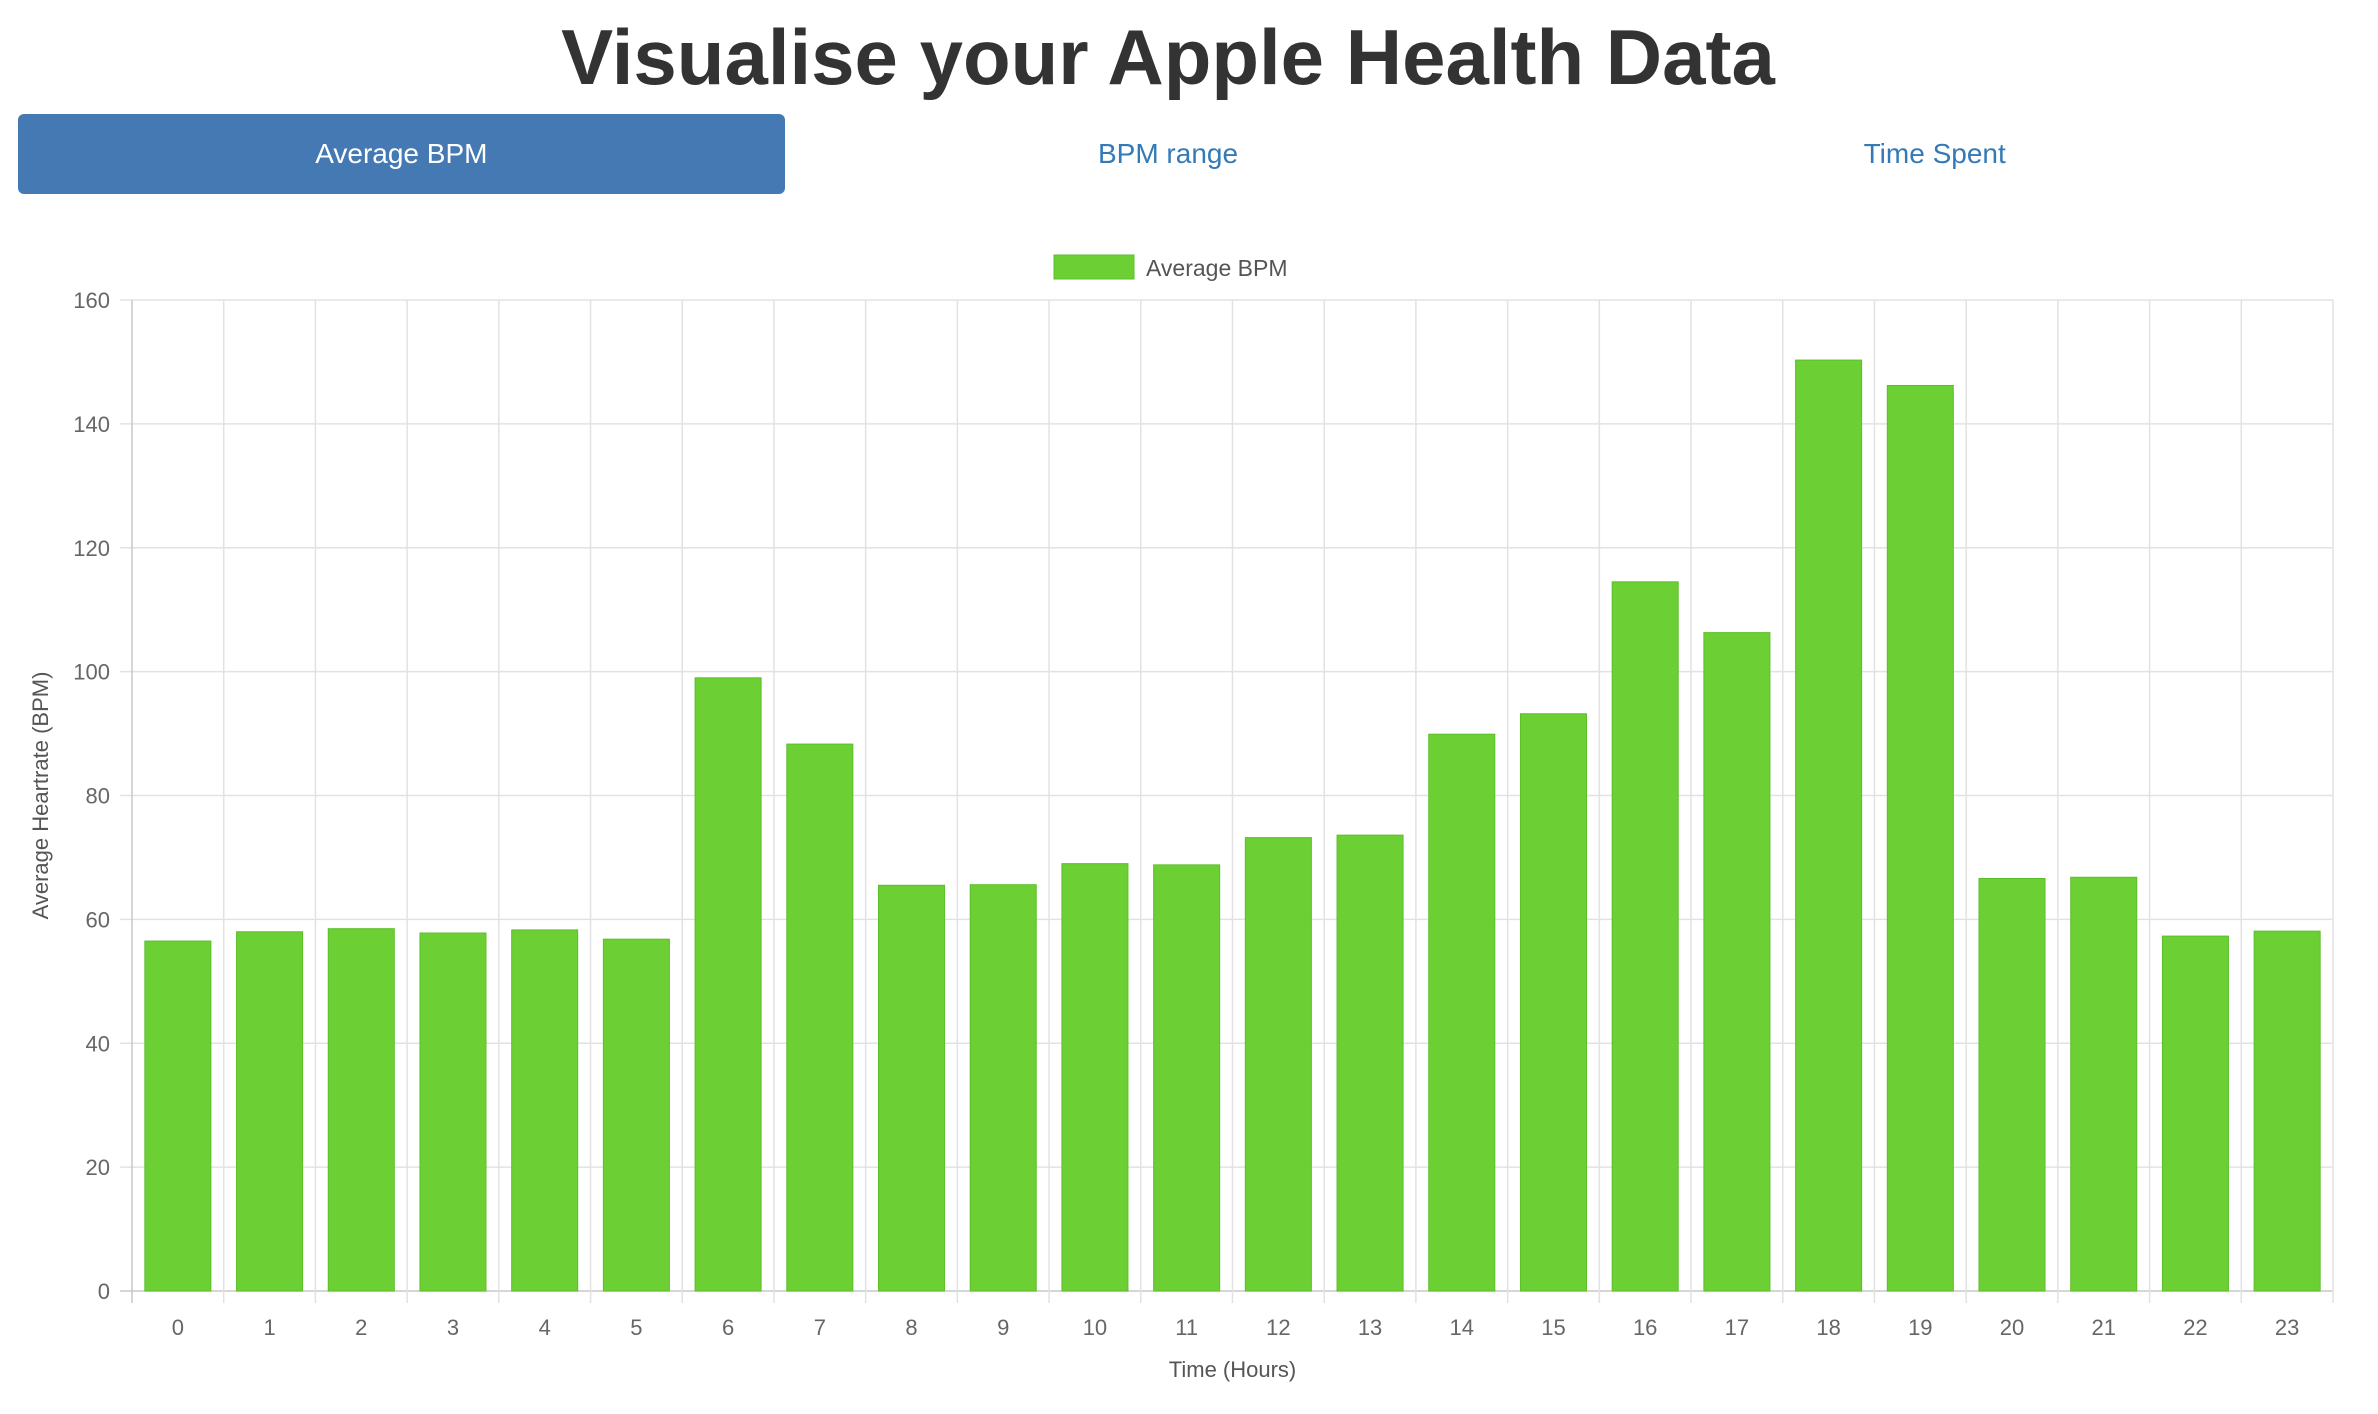  What do you see at coordinates (1553, 1327) in the screenshot?
I see `x-tick-label: 15` at bounding box center [1553, 1327].